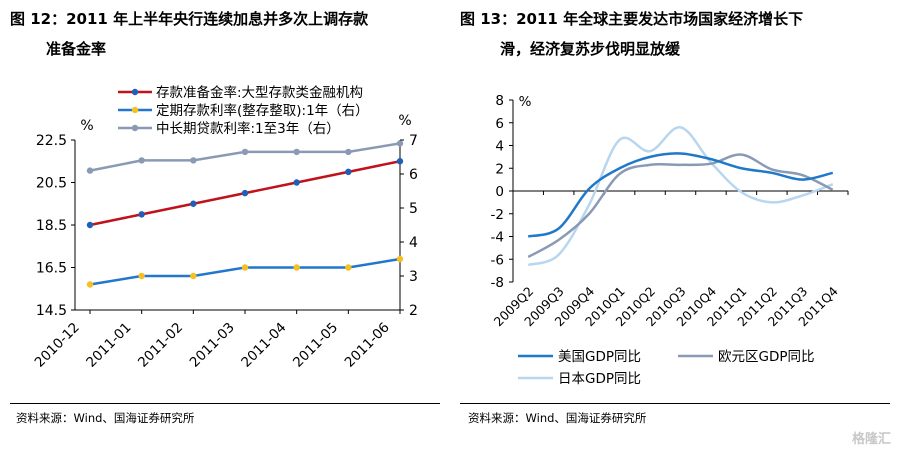 This screenshot has width=897, height=450. Describe the element at coordinates (212, 345) in the screenshot. I see `x-tick-label: 2011-03` at that location.